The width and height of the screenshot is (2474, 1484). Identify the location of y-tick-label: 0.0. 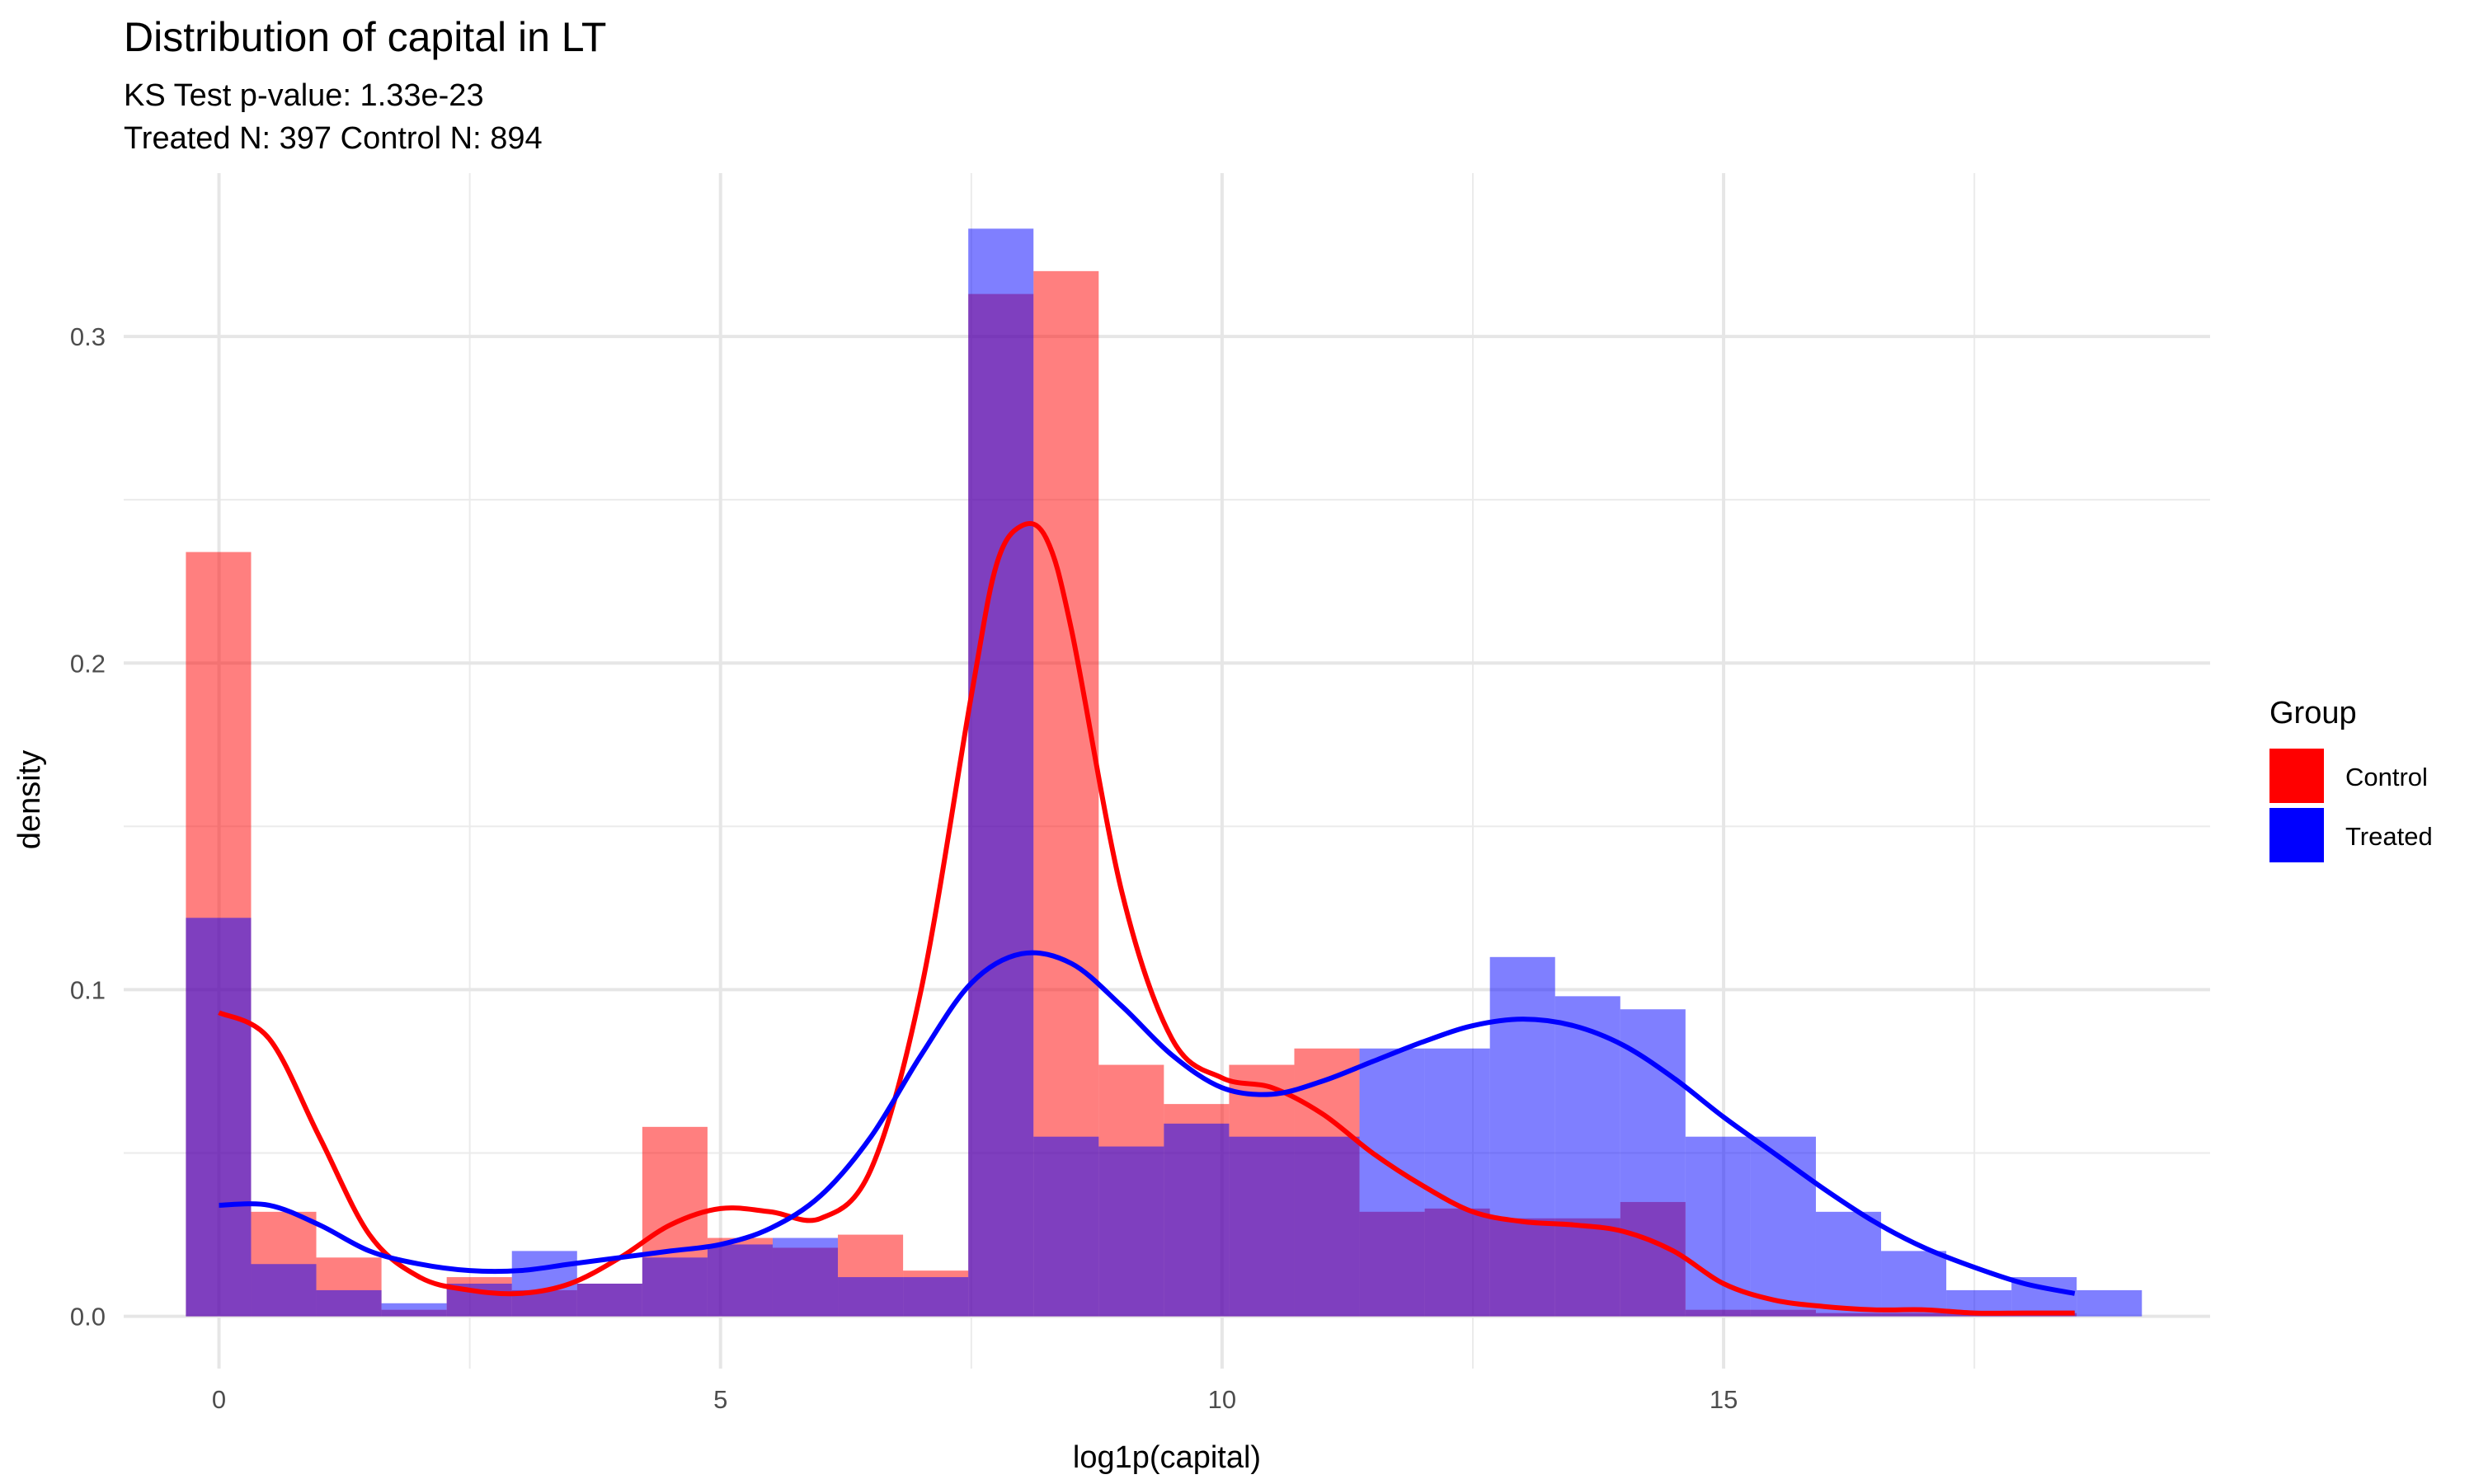
(88, 1317).